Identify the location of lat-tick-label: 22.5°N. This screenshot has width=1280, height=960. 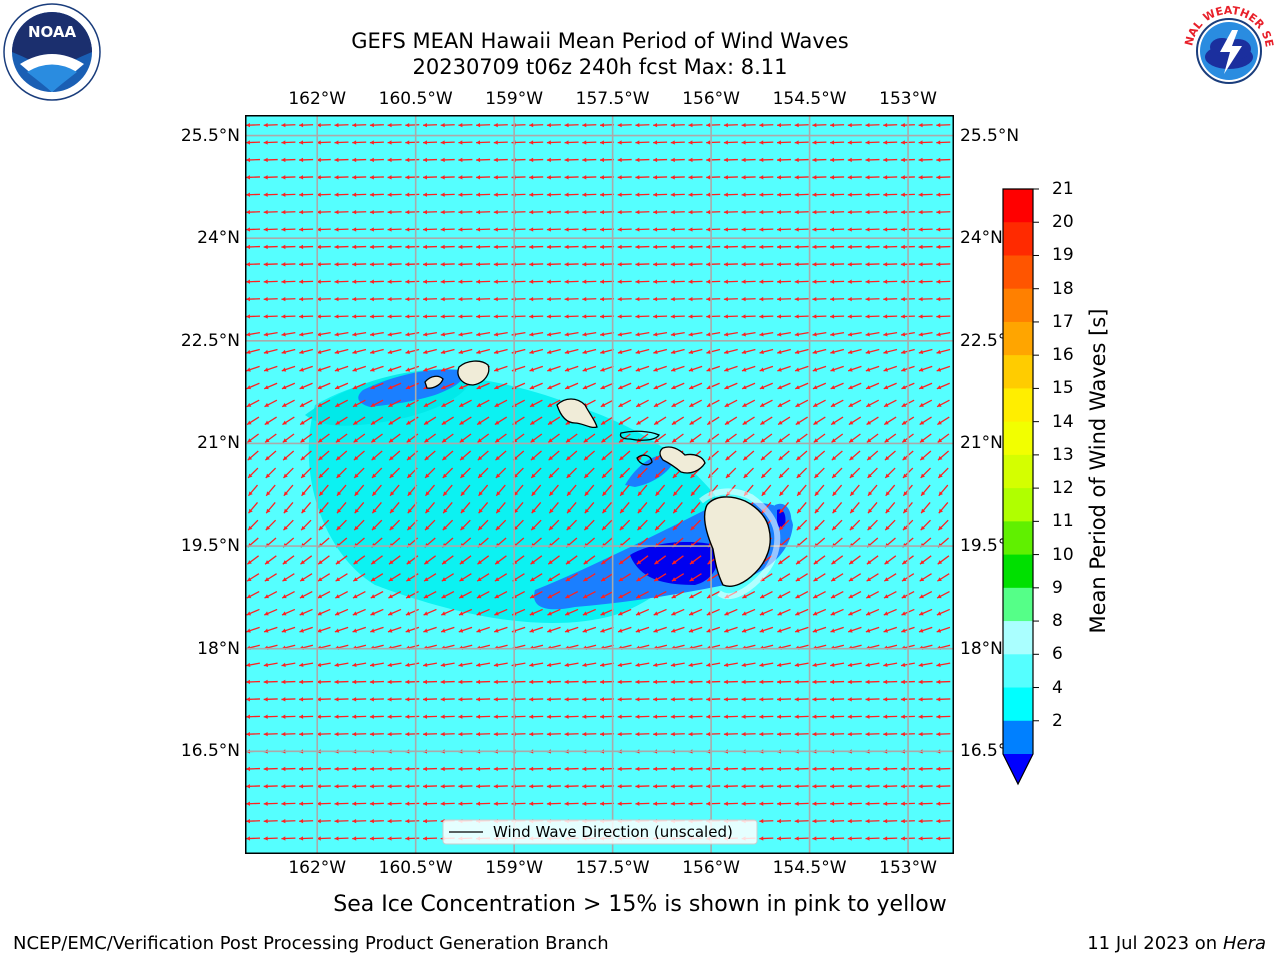
(210, 340).